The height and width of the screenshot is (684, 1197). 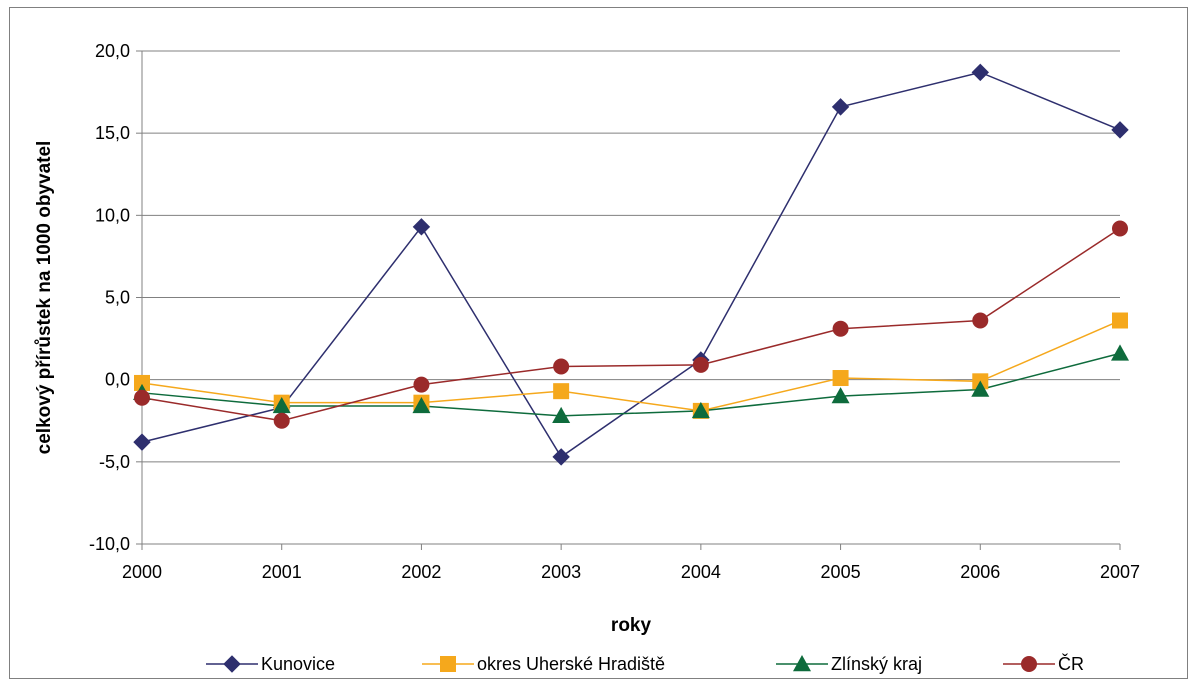 What do you see at coordinates (631, 625) in the screenshot?
I see `x-axis-title: roky` at bounding box center [631, 625].